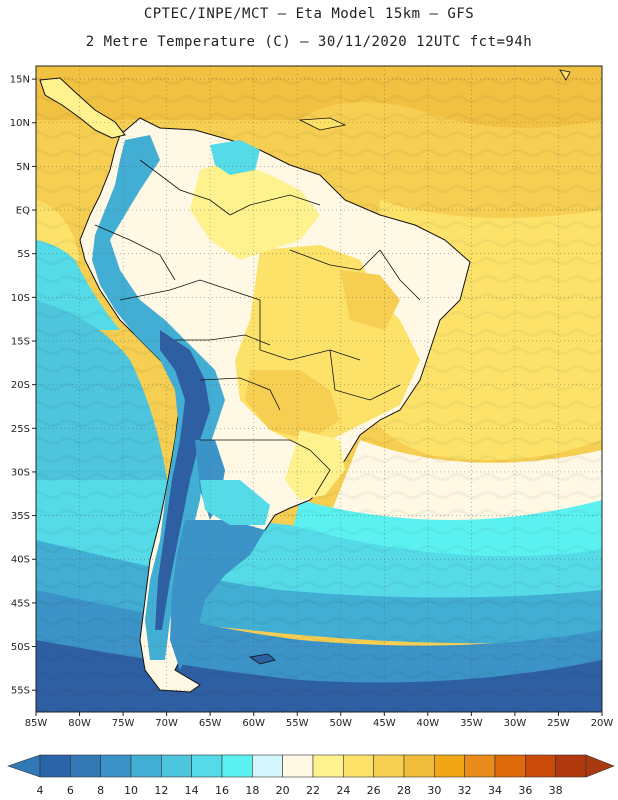 The image size is (618, 800). I want to click on colorbar-label: 36, so click(525, 790).